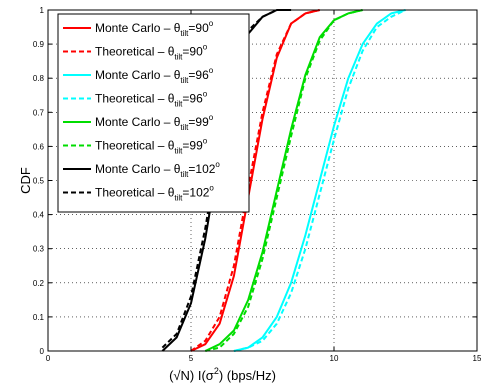 The height and width of the screenshot is (386, 481). What do you see at coordinates (154, 193) in the screenshot?
I see `legend-label-7: Theoretical – θtilt=102o` at bounding box center [154, 193].